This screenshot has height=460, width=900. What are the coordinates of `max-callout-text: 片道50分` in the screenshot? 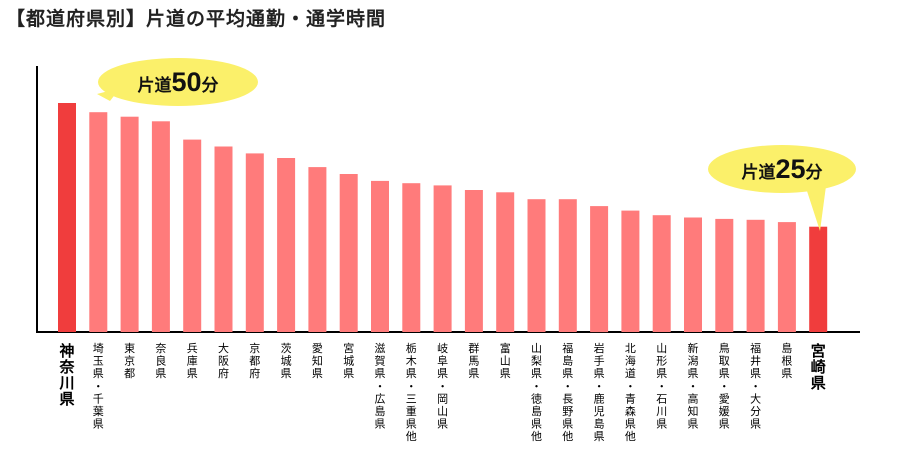 It's located at (177, 82).